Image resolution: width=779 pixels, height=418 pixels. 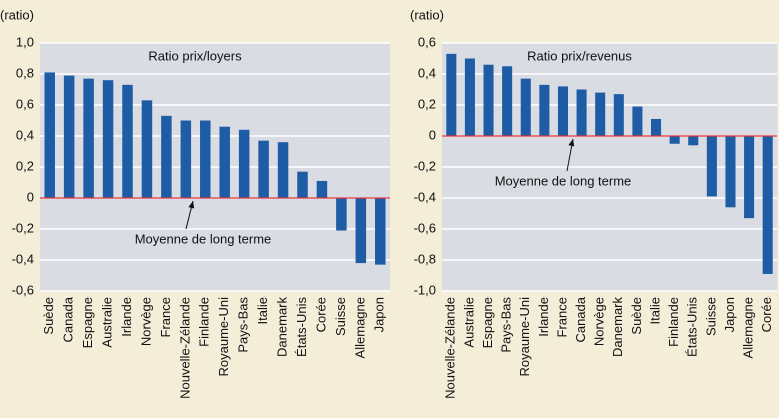 What do you see at coordinates (195, 55) in the screenshot?
I see `chart-title: Ratio prix/loyers` at bounding box center [195, 55].